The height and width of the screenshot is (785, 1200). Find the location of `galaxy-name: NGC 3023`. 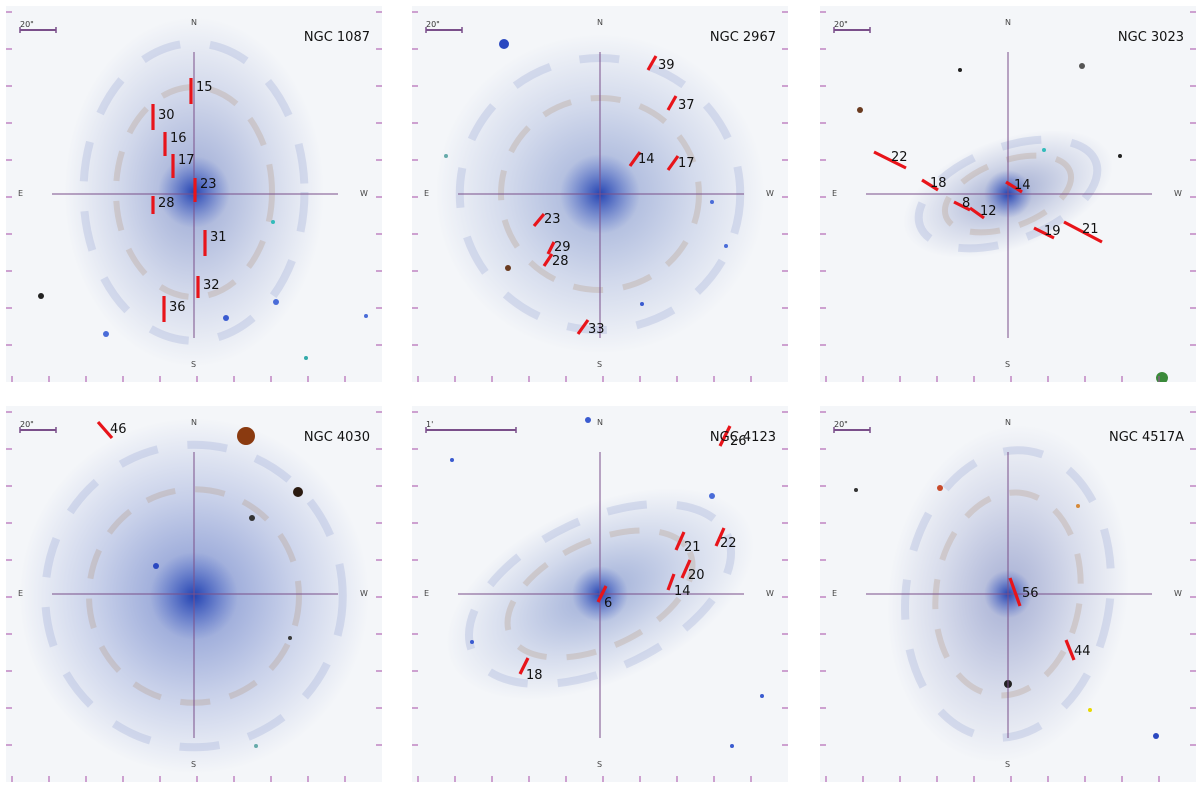

galaxy-name: NGC 3023 is located at coordinates (1150, 37).